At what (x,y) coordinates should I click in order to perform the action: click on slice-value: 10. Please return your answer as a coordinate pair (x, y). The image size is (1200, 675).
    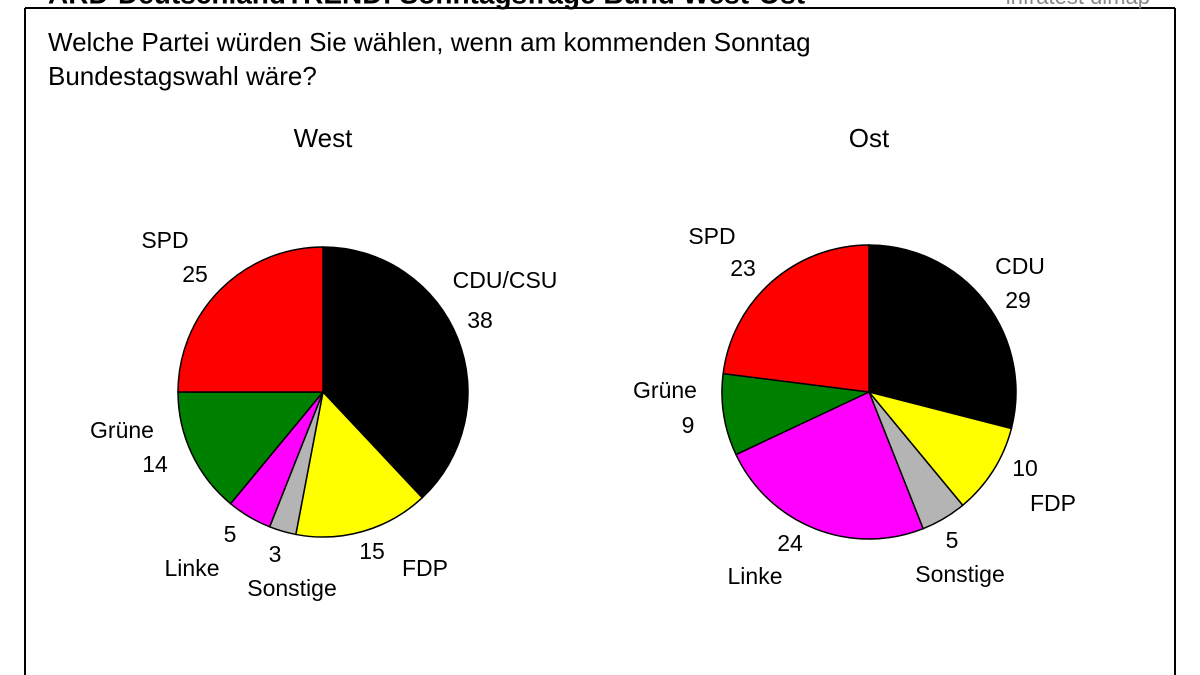
    Looking at the image, I should click on (1025, 468).